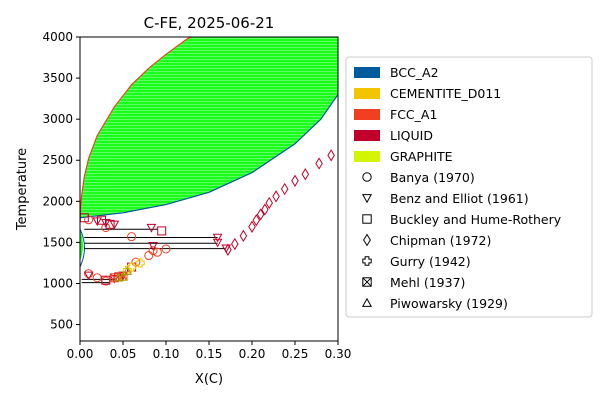  What do you see at coordinates (421, 156) in the screenshot?
I see `legend-label: GRAPHITE` at bounding box center [421, 156].